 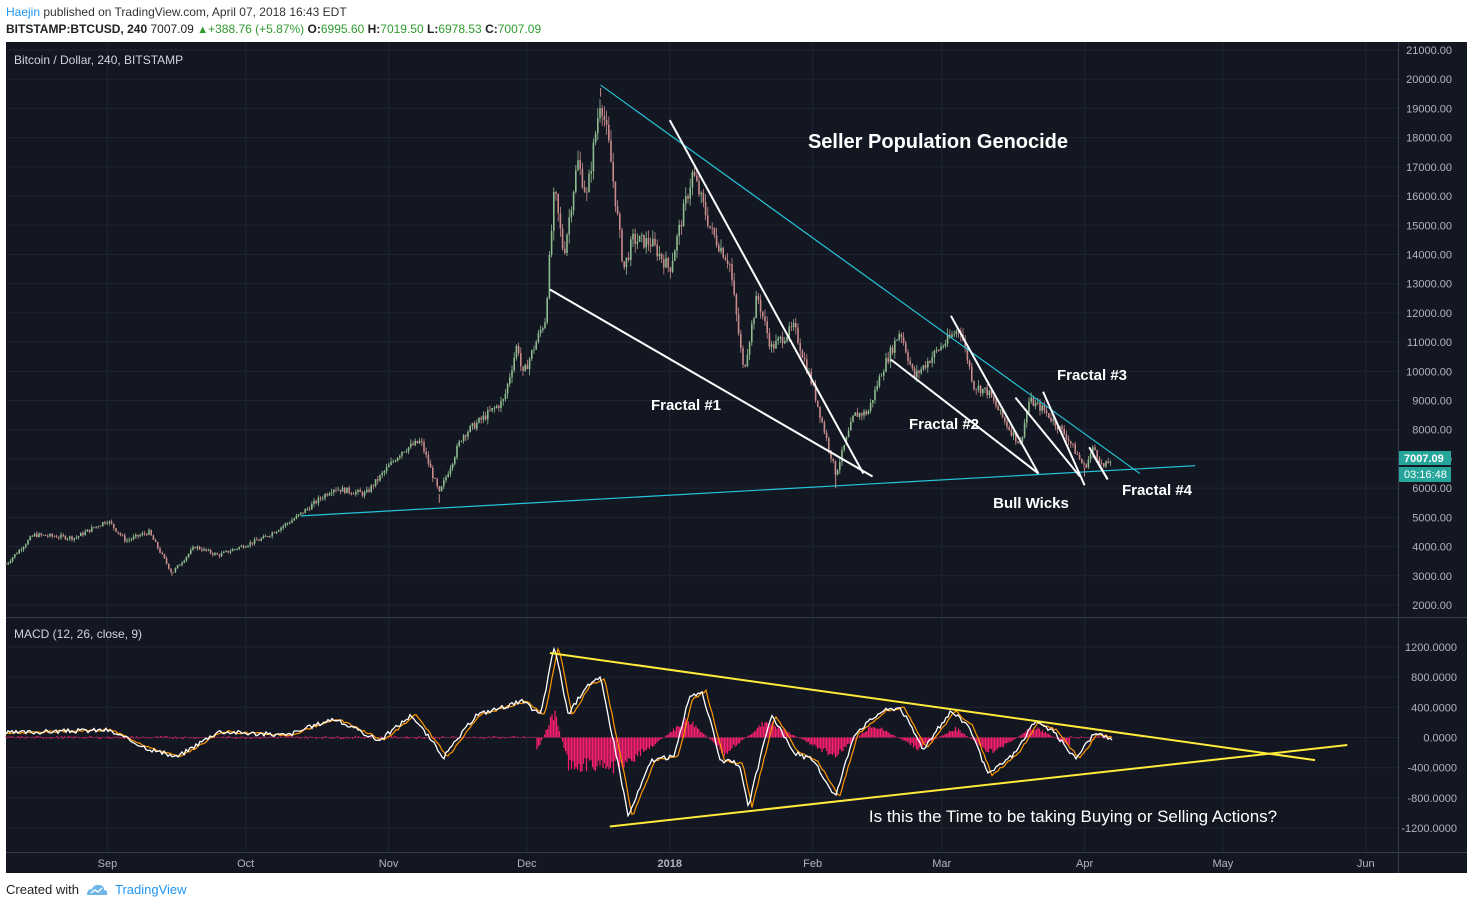 I want to click on price-legend: Bitcoin / Dollar, 240, BITSTAMP, so click(x=98, y=60).